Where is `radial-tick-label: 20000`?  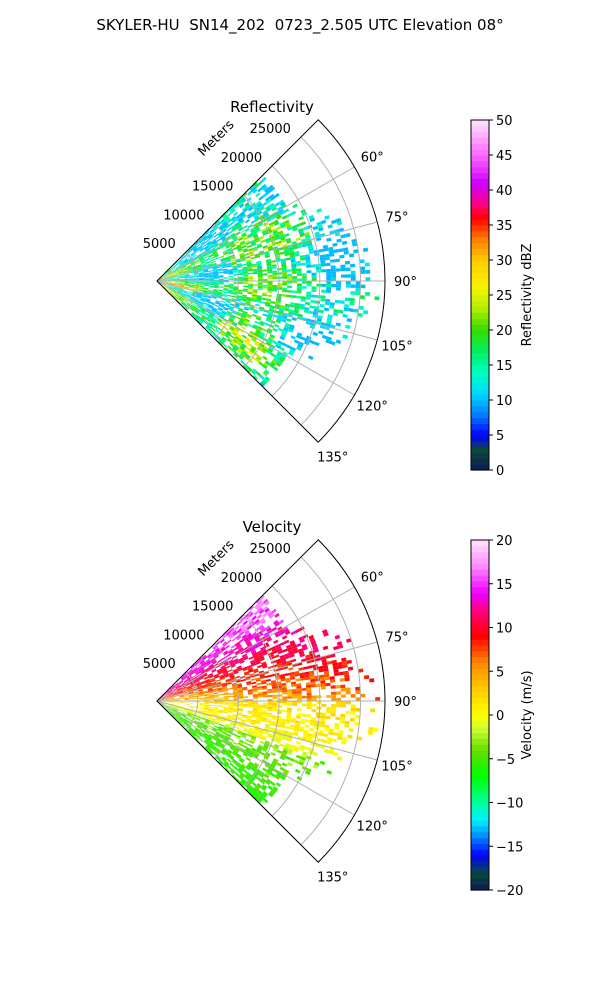
radial-tick-label: 20000 is located at coordinates (241, 158).